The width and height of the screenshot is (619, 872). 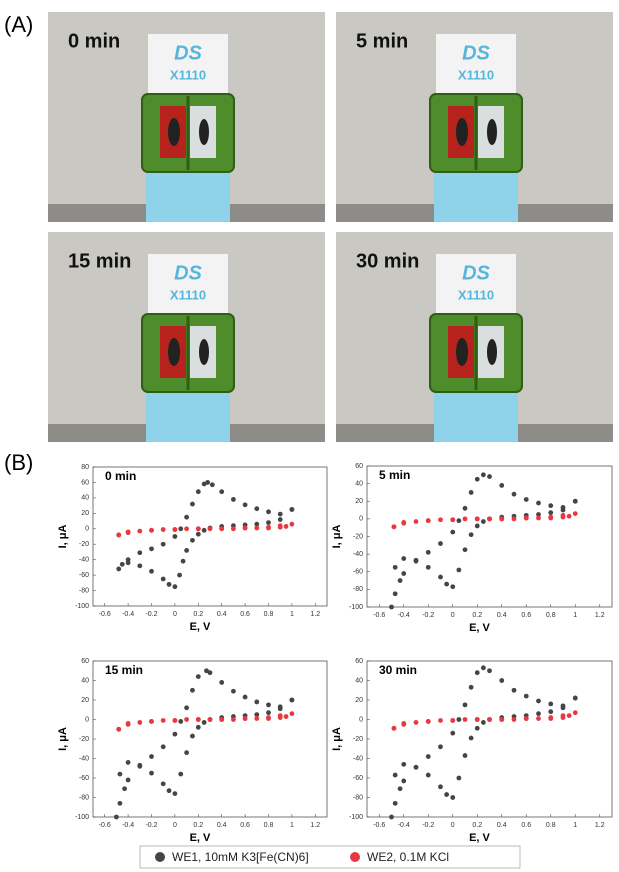 What do you see at coordinates (84, 739) in the screenshot?
I see `y-tick-label: -20` at bounding box center [84, 739].